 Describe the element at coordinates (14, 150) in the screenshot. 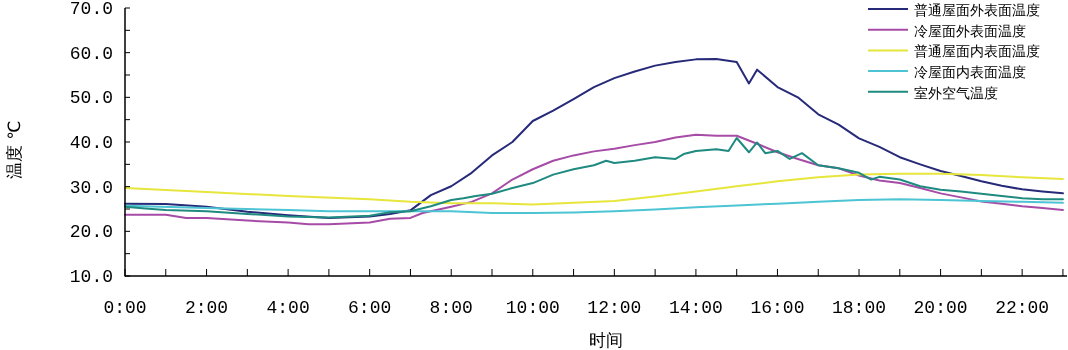

I see `y-axis-title: 温度 ℃` at that location.